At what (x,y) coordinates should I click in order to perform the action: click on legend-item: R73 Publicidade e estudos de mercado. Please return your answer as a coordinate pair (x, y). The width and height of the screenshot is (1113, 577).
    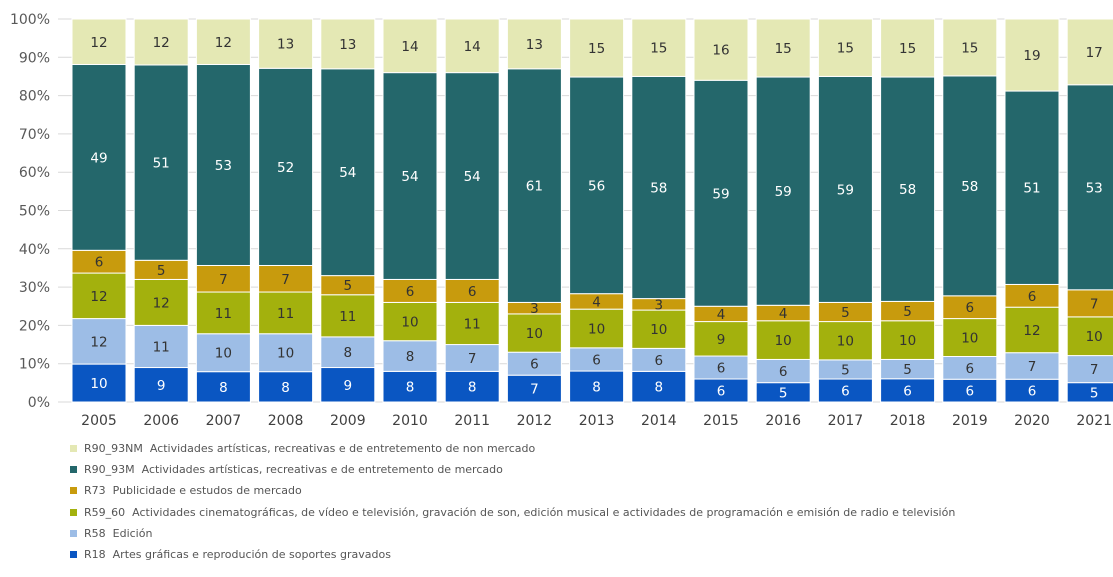
    Looking at the image, I should click on (590, 490).